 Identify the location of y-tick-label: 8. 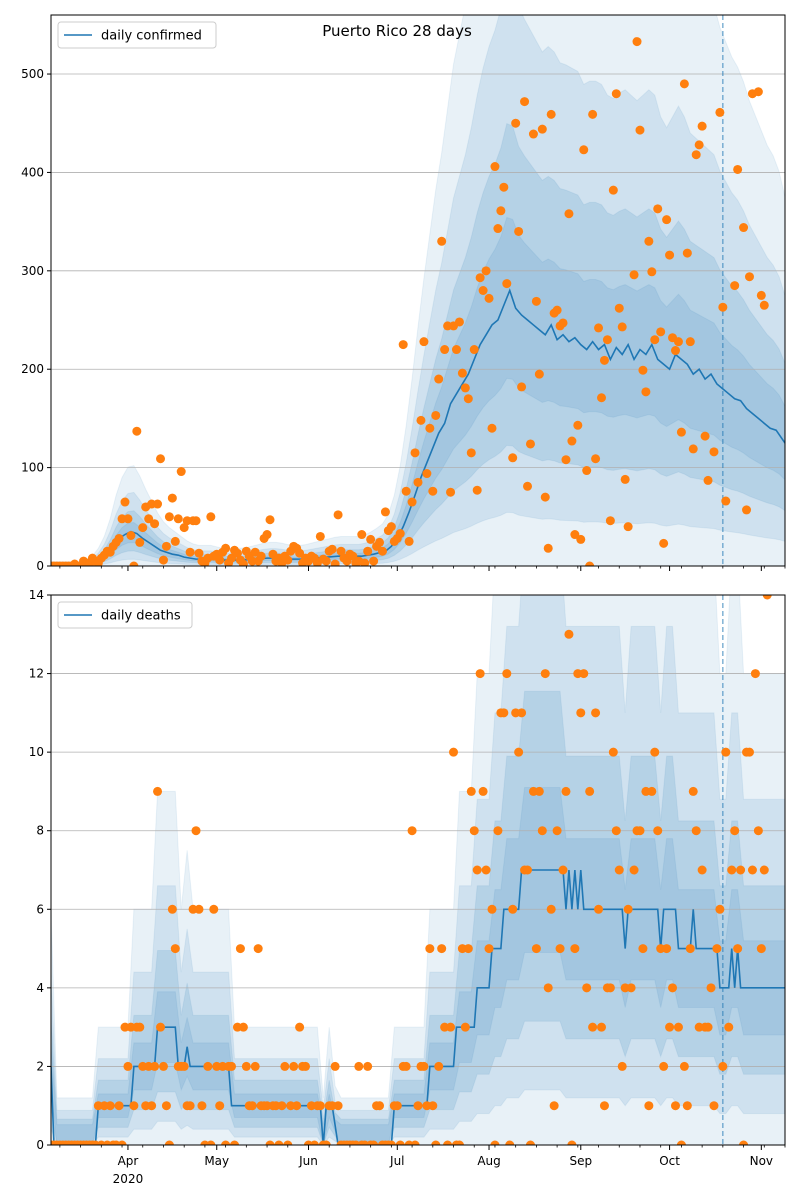
(40, 831).